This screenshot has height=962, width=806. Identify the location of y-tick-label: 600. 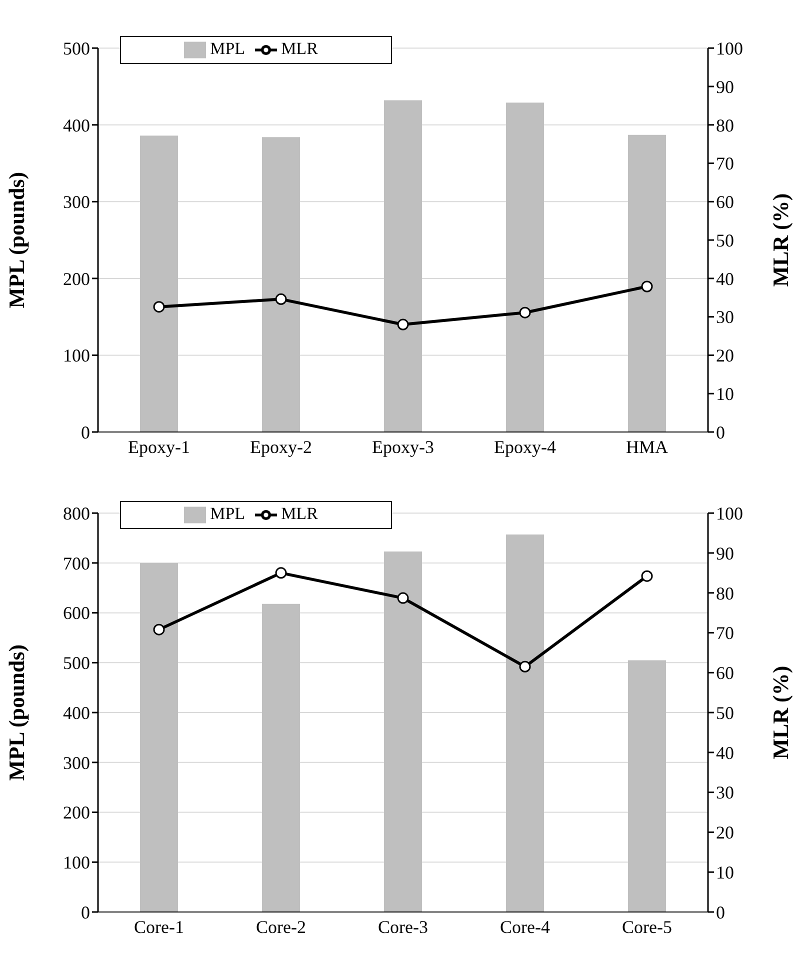
(76, 613).